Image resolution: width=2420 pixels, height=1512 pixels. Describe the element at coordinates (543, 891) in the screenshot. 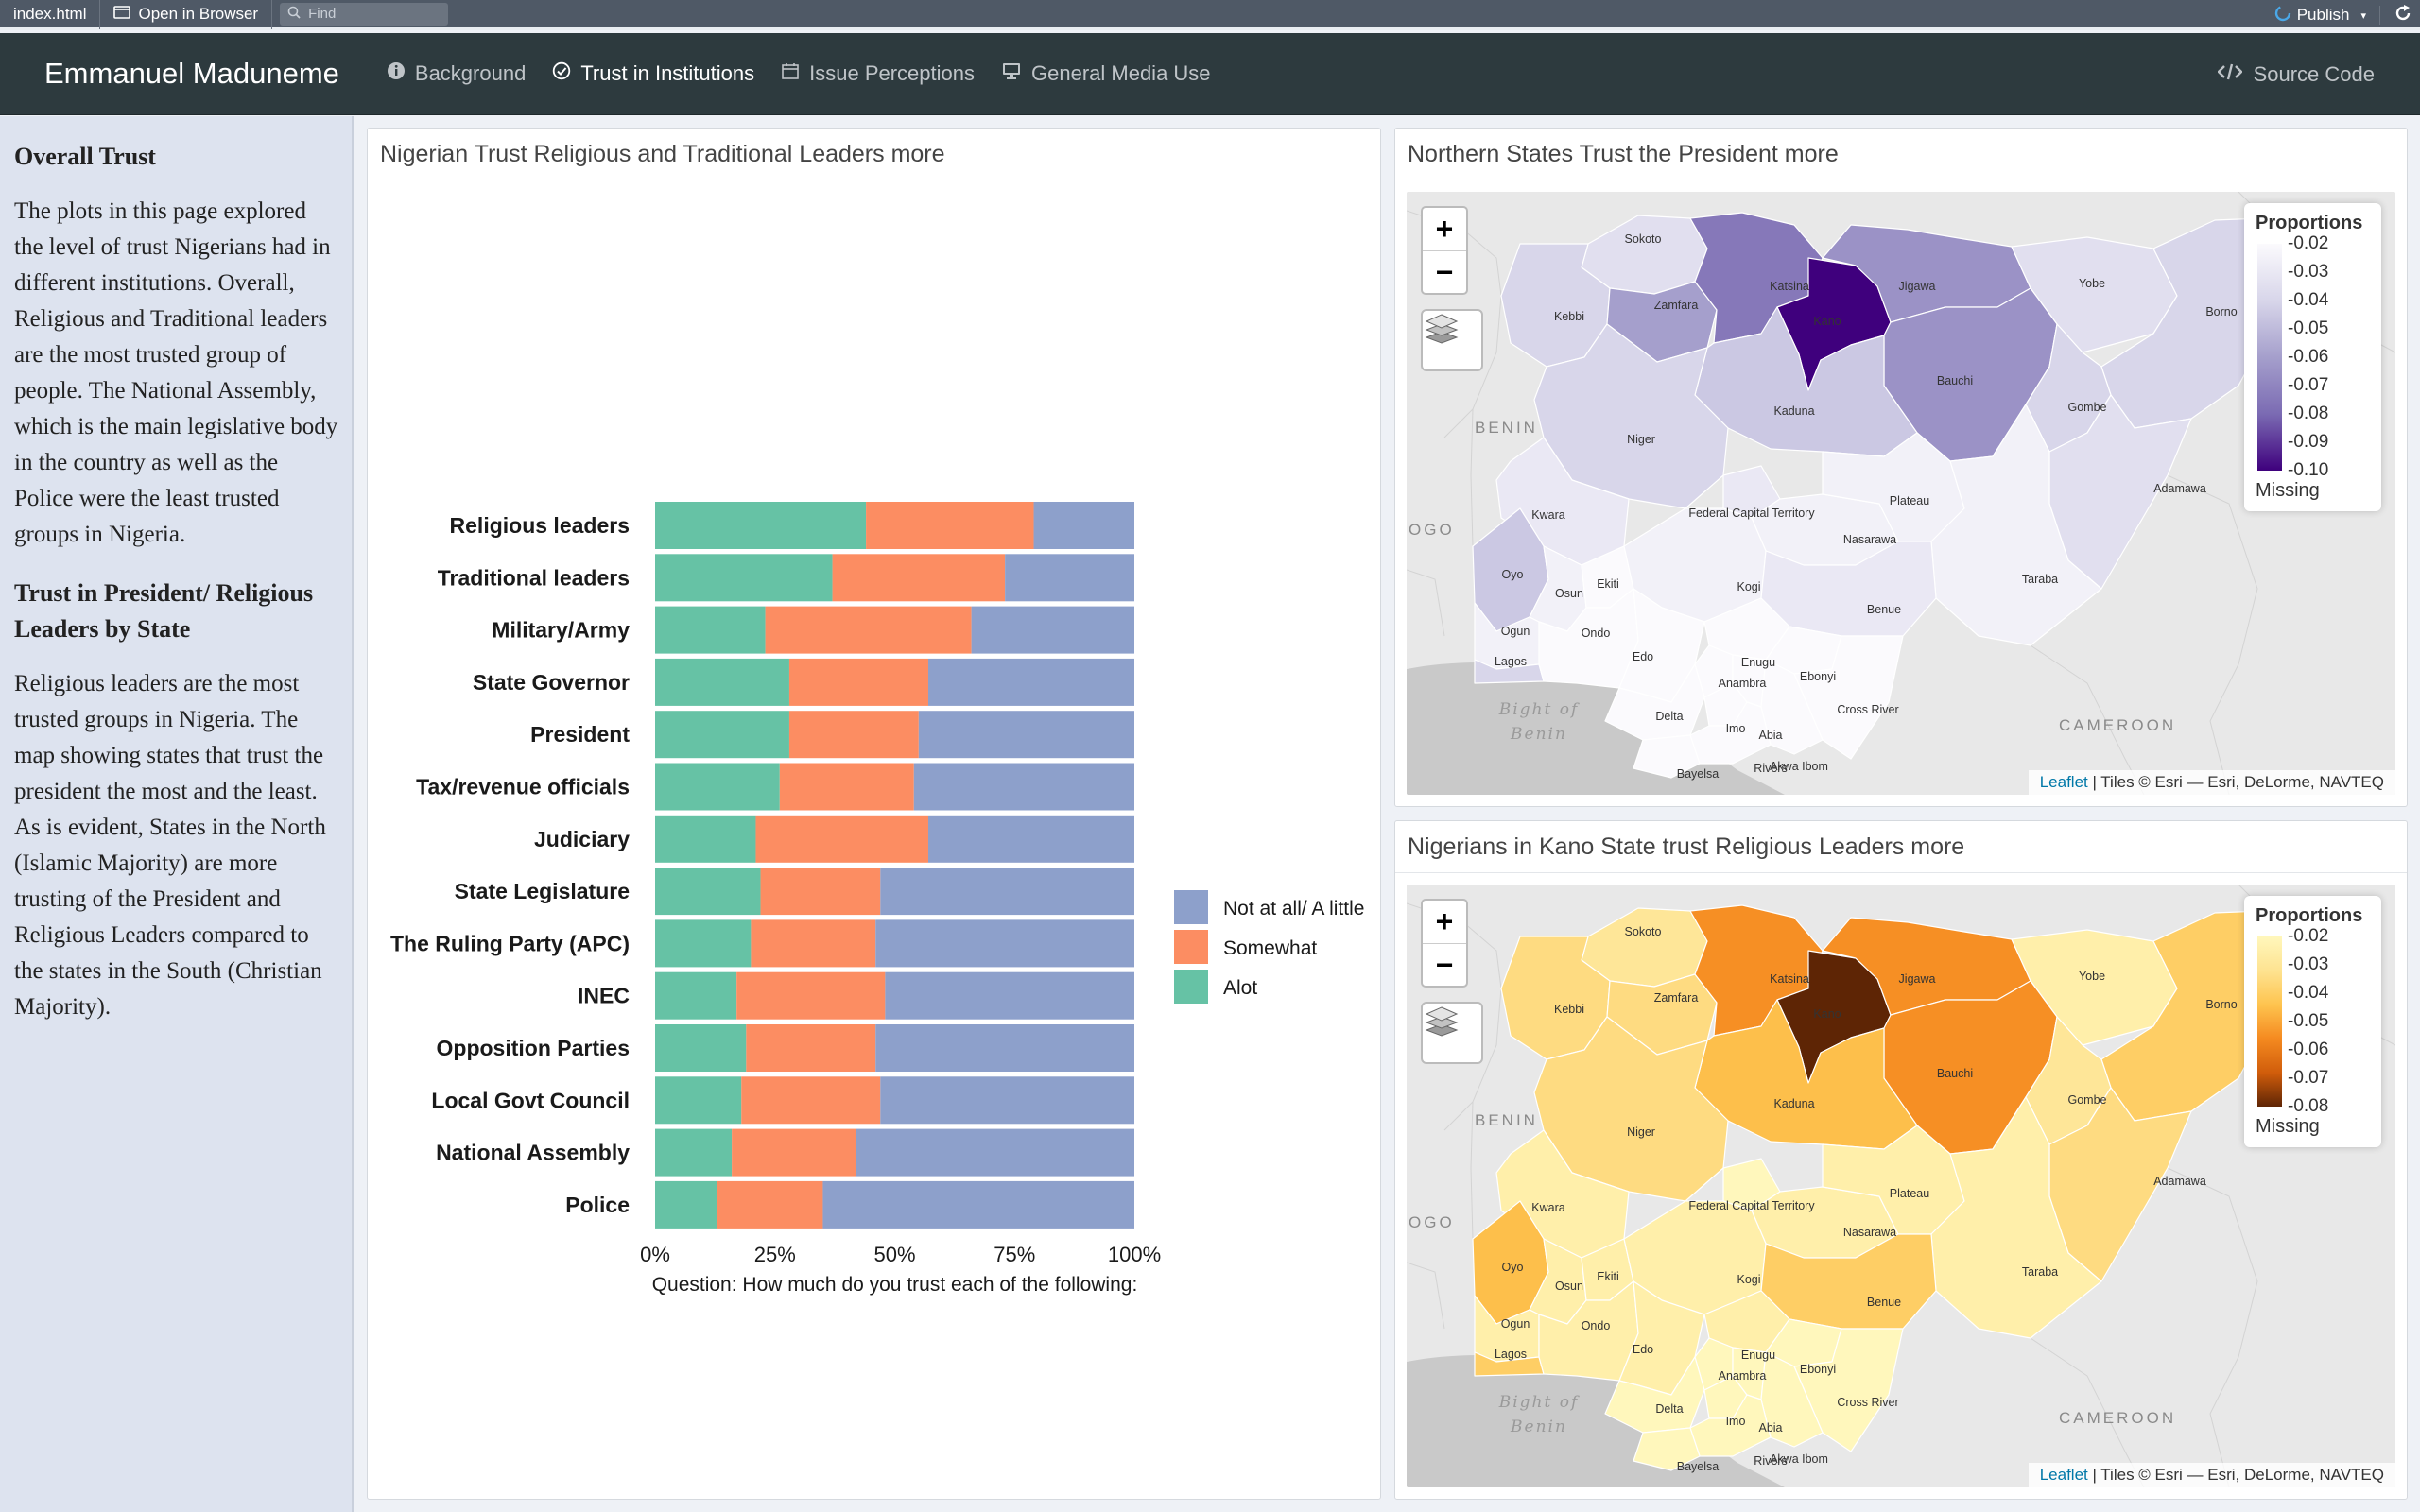

I see `category-label: State Legislature` at that location.